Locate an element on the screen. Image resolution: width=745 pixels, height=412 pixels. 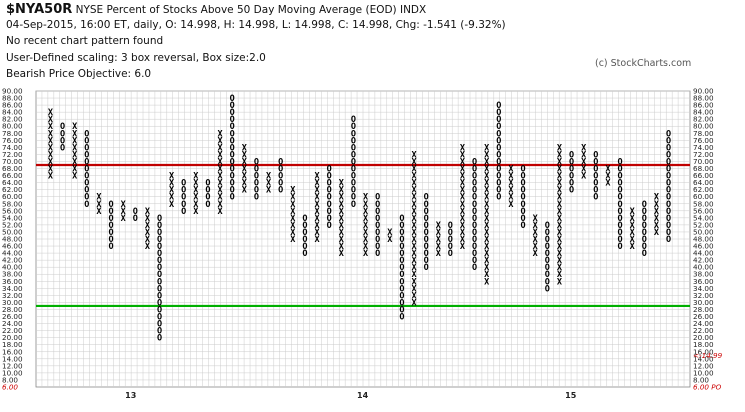
y-tick-label-right: 60.00 is located at coordinates (703, 196).